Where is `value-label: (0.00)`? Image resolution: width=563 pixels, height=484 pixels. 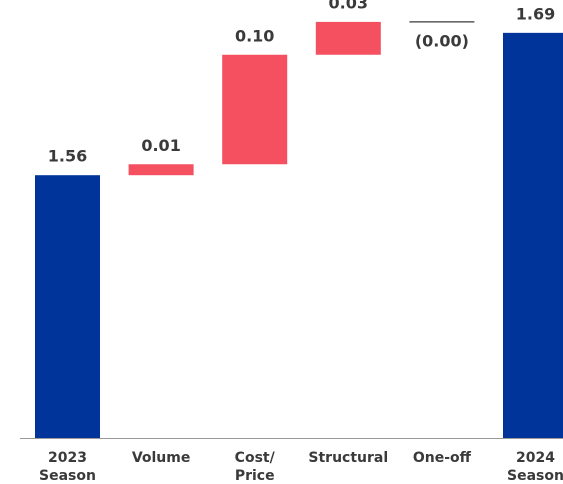
value-label: (0.00) is located at coordinates (442, 40).